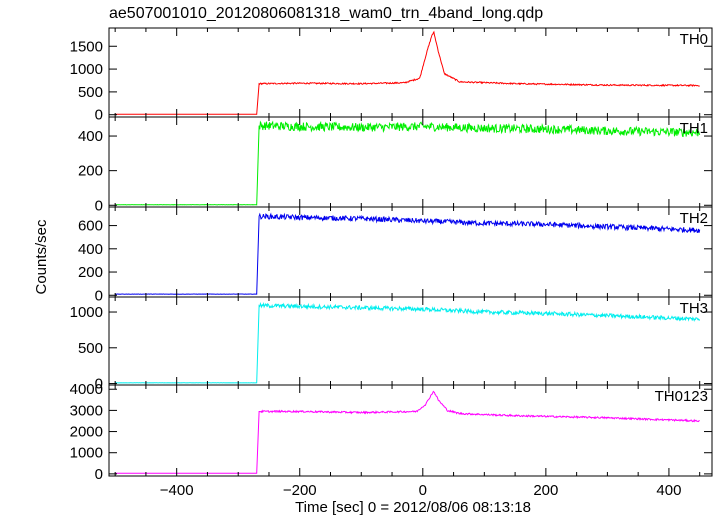 The width and height of the screenshot is (717, 516). What do you see at coordinates (86, 432) in the screenshot?
I see `y-tick-label: 2000` at bounding box center [86, 432].